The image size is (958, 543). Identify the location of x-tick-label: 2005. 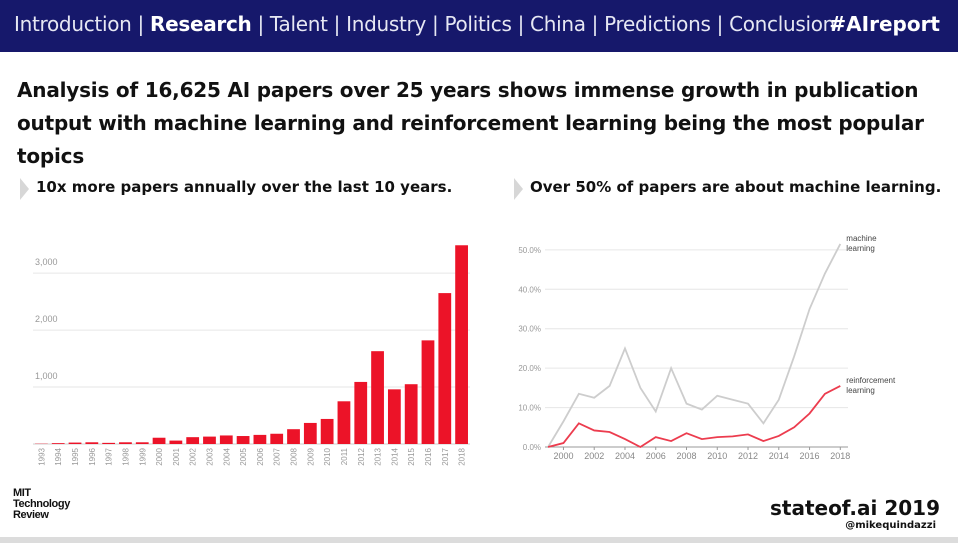
(243, 456).